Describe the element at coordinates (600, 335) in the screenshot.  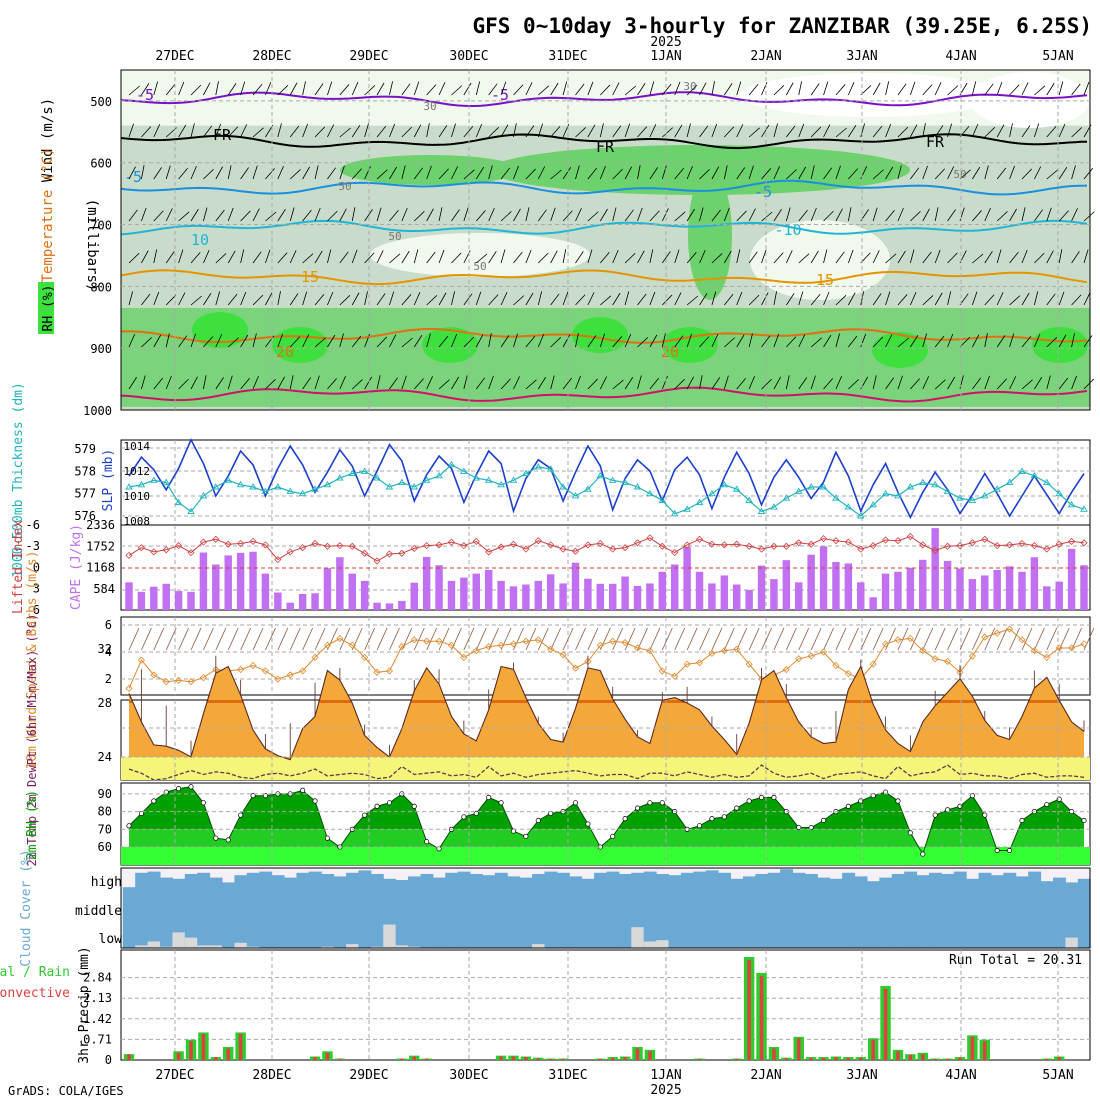
I see `rh-saturated-patch` at that location.